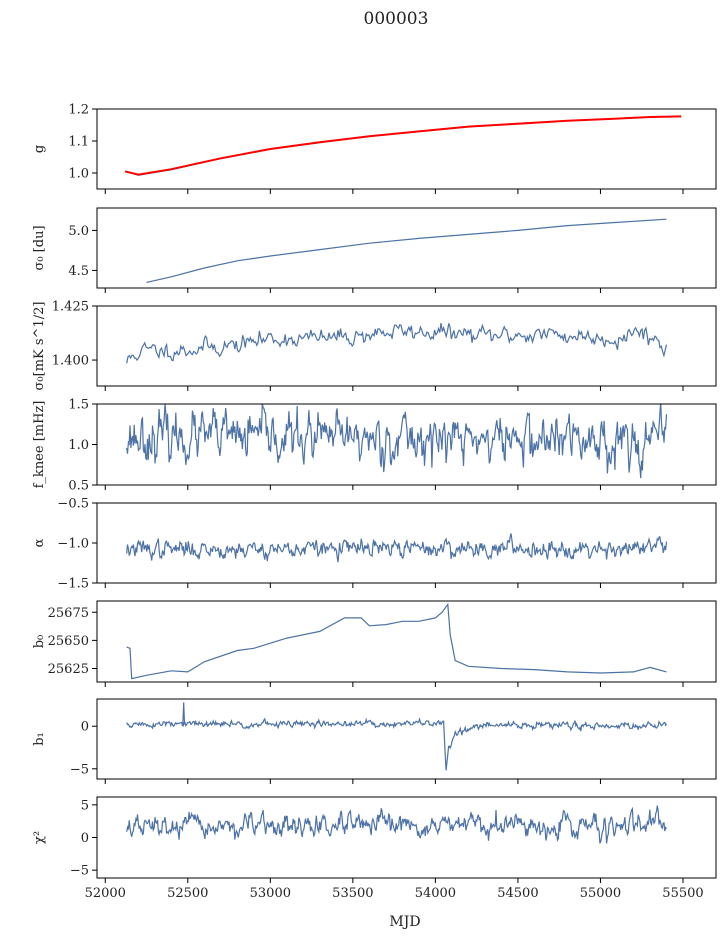 The width and height of the screenshot is (725, 936). Describe the element at coordinates (270, 893) in the screenshot. I see `x-tick-label: 53000` at that location.